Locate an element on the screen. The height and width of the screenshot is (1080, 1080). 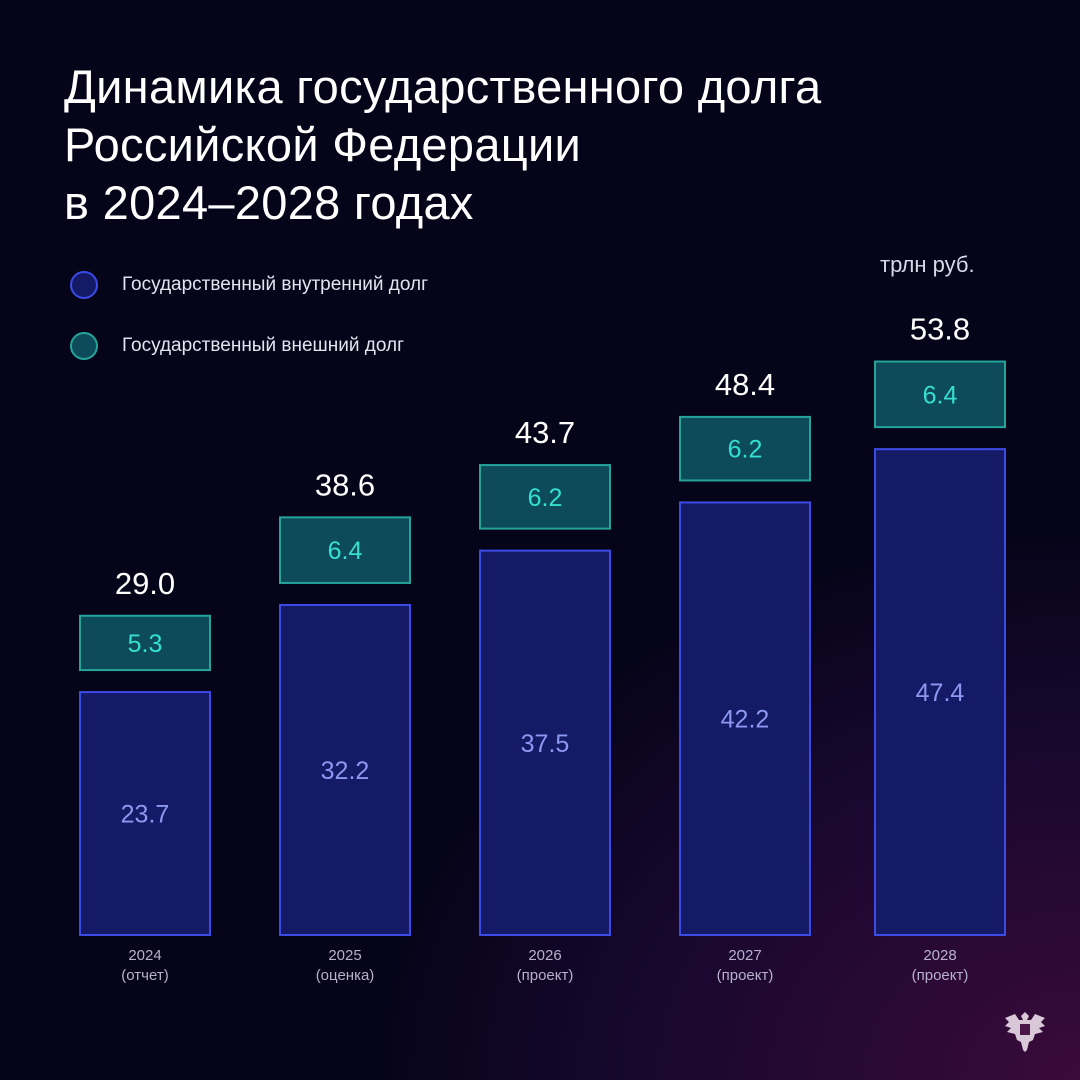
value-label-domestic: 23.7 is located at coordinates (145, 815).